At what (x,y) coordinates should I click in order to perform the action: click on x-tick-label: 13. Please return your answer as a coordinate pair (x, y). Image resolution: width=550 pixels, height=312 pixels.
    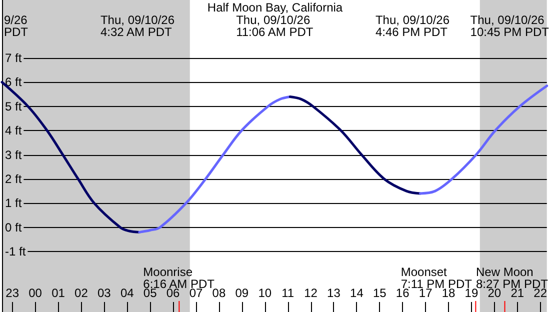
    Looking at the image, I should click on (334, 293).